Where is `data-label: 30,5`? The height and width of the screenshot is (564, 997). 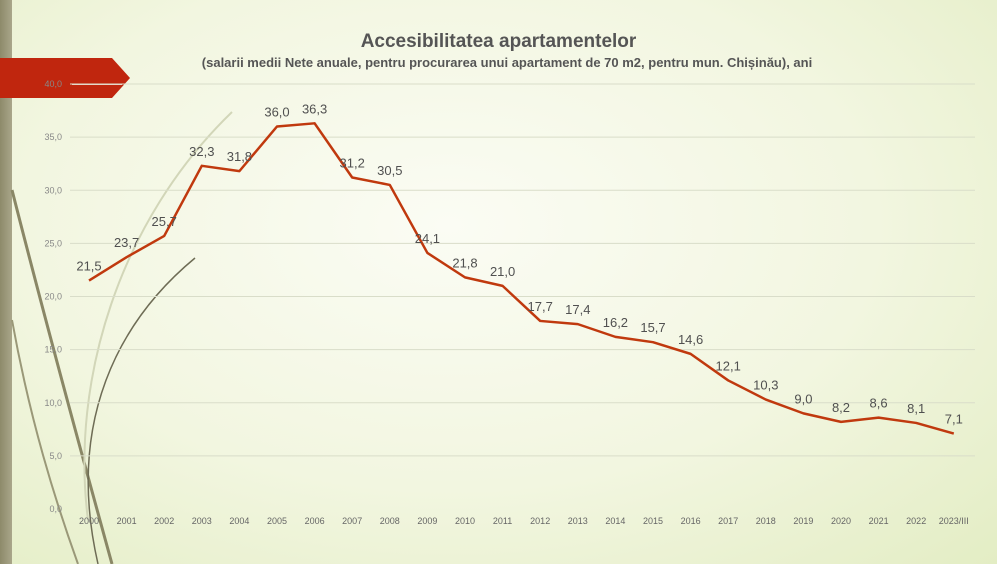 data-label: 30,5 is located at coordinates (389, 170).